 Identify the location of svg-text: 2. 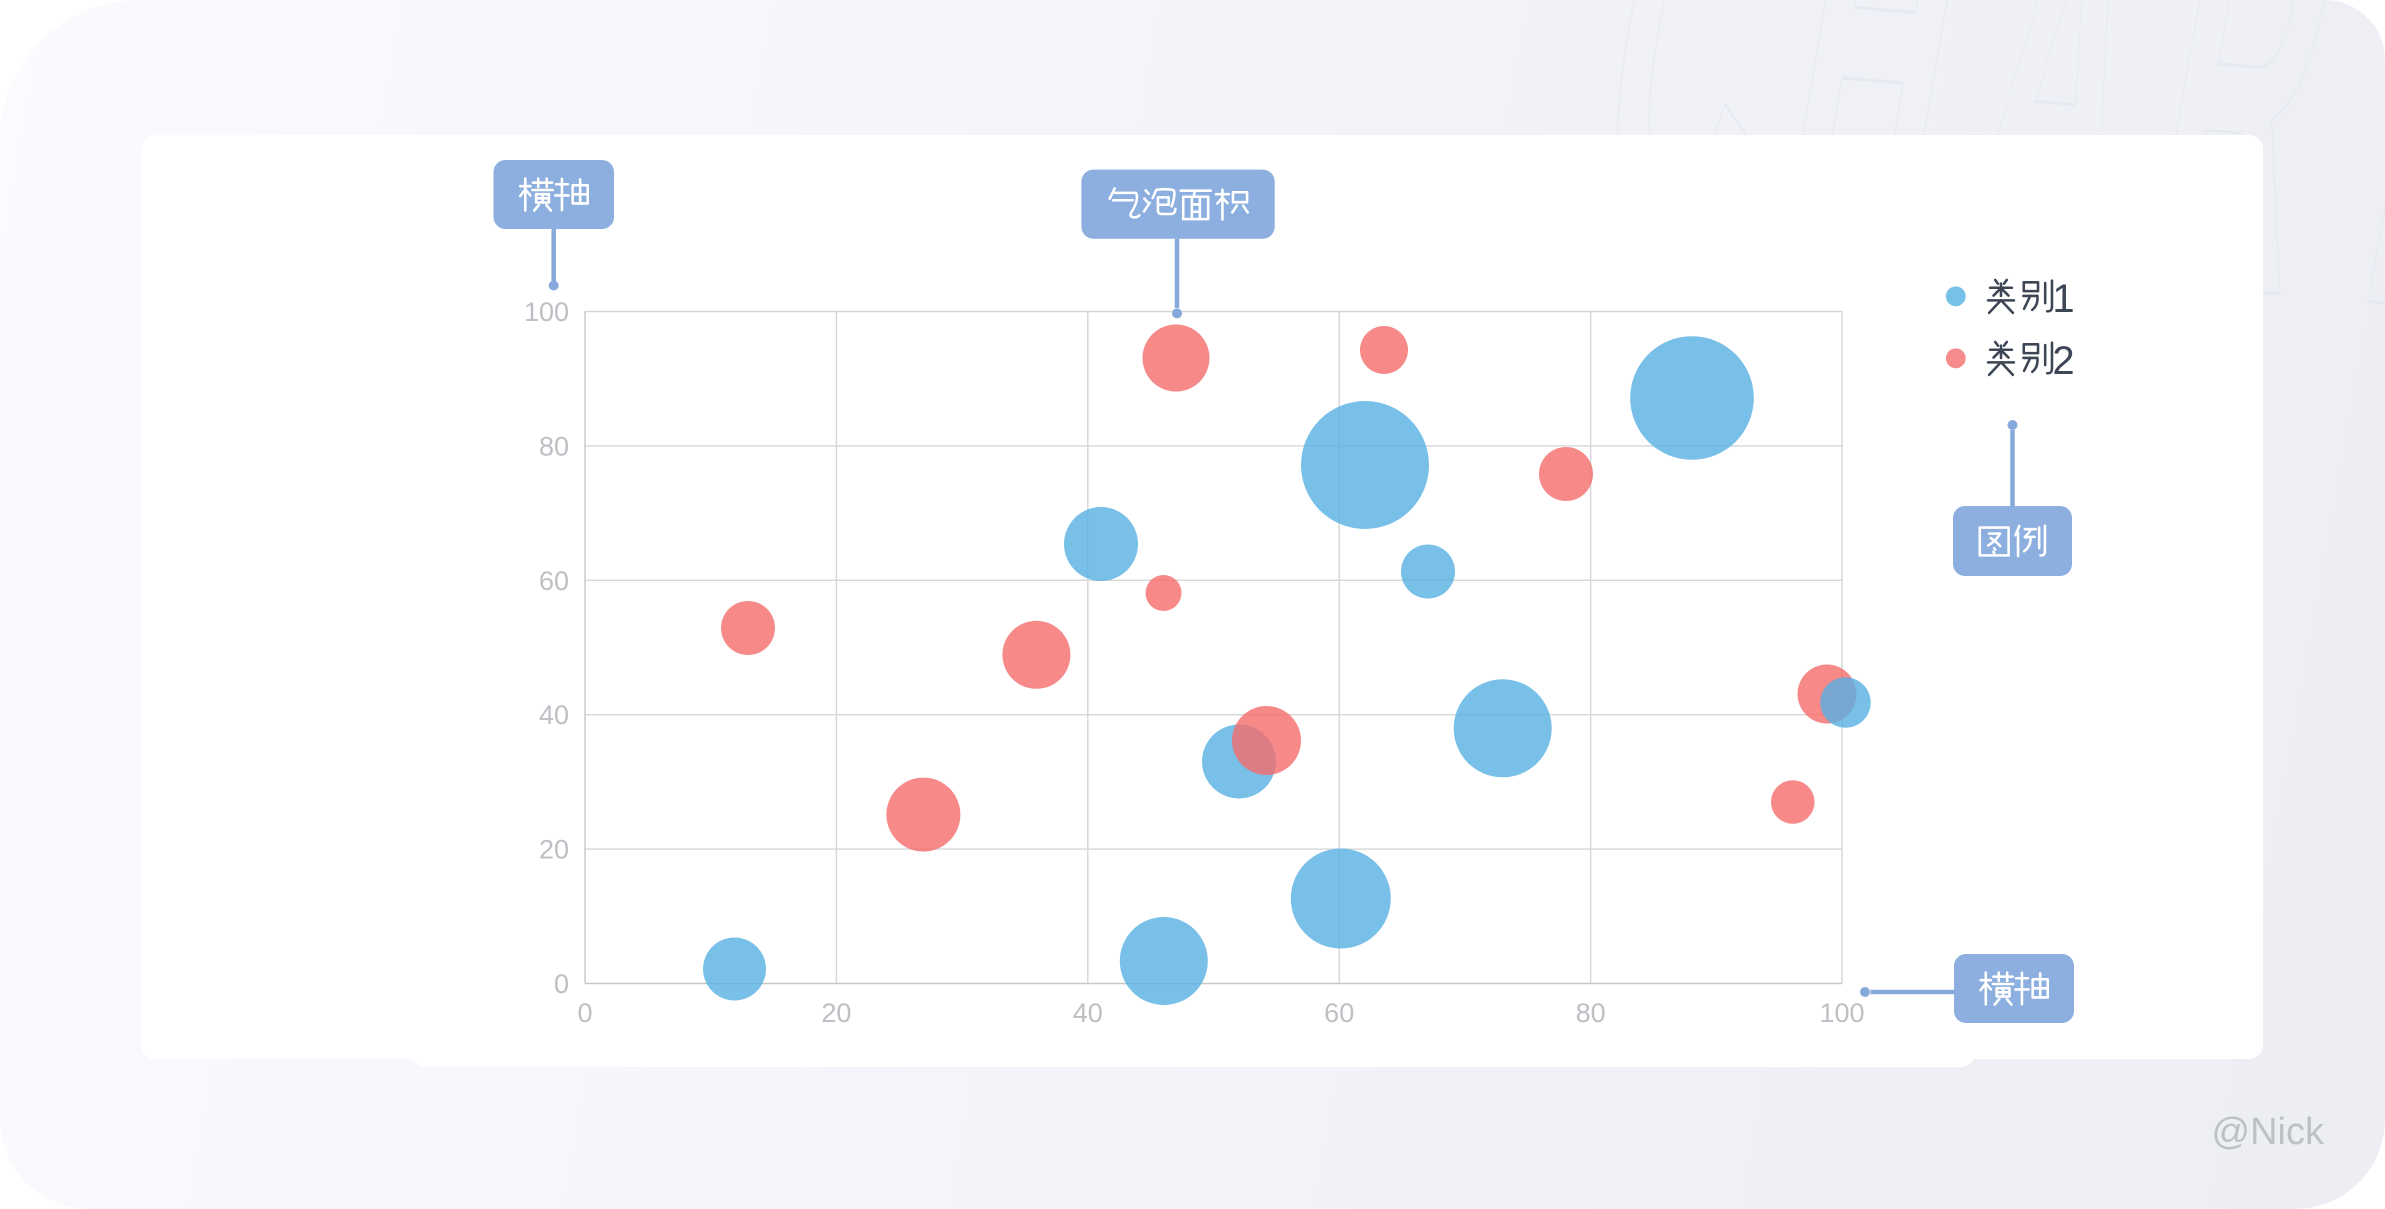
(2063, 361).